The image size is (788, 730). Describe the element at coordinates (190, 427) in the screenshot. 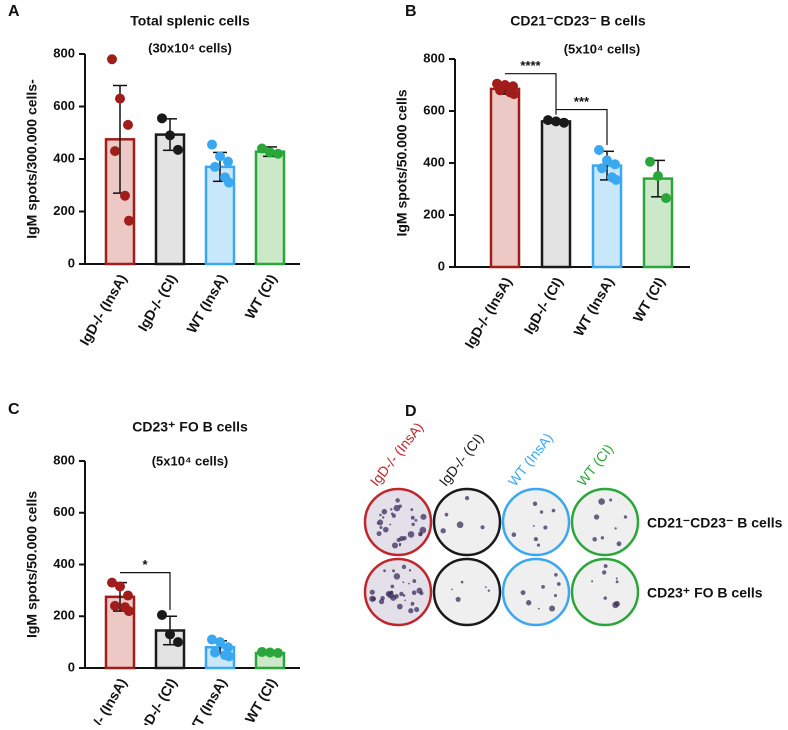

I see `chart-title: CD23⁺ FO B cells` at that location.